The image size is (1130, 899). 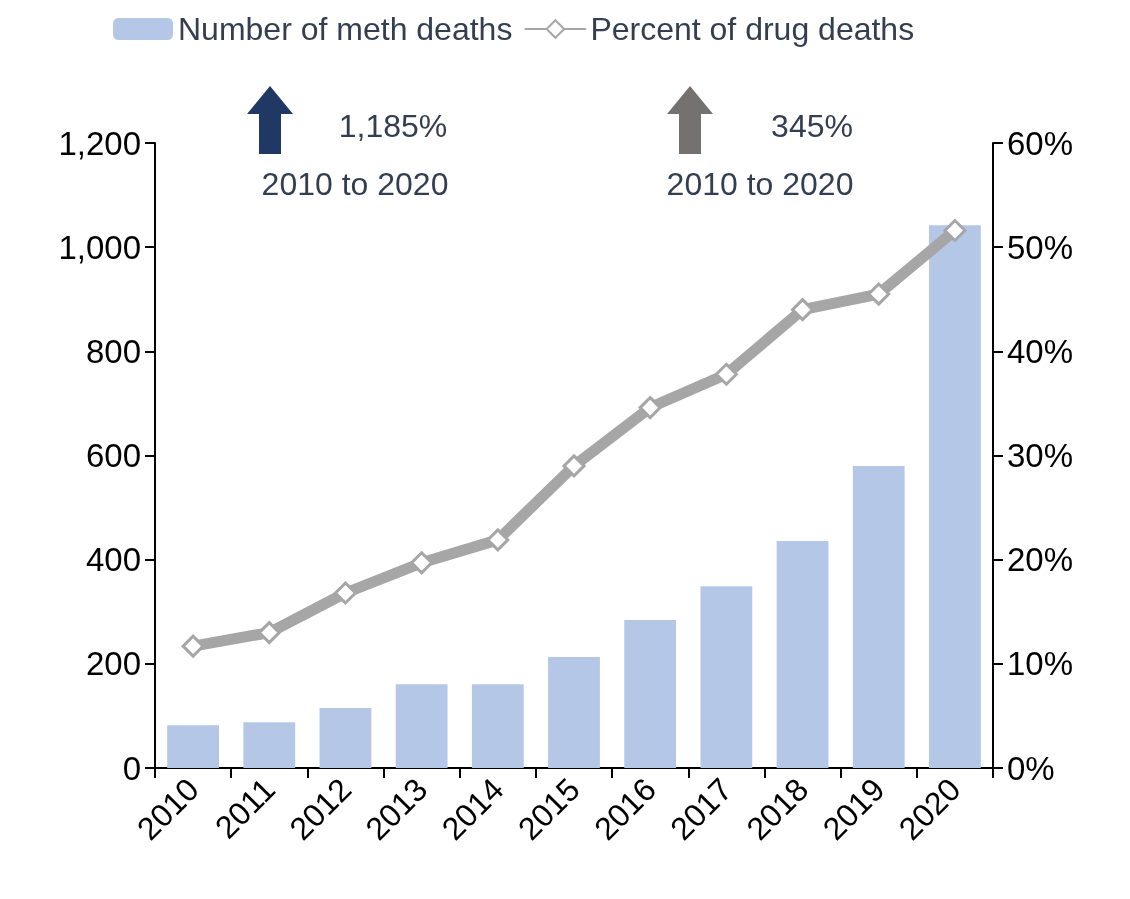 What do you see at coordinates (99, 247) in the screenshot?
I see `y-tick-label: 1,000` at bounding box center [99, 247].